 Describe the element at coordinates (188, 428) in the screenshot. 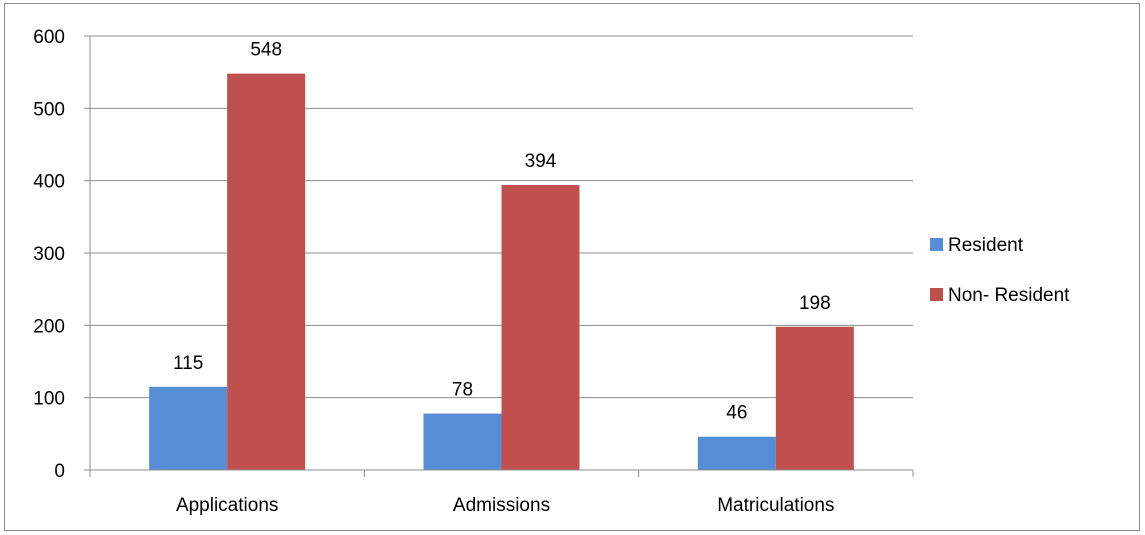

I see `bar-resident-applications` at that location.